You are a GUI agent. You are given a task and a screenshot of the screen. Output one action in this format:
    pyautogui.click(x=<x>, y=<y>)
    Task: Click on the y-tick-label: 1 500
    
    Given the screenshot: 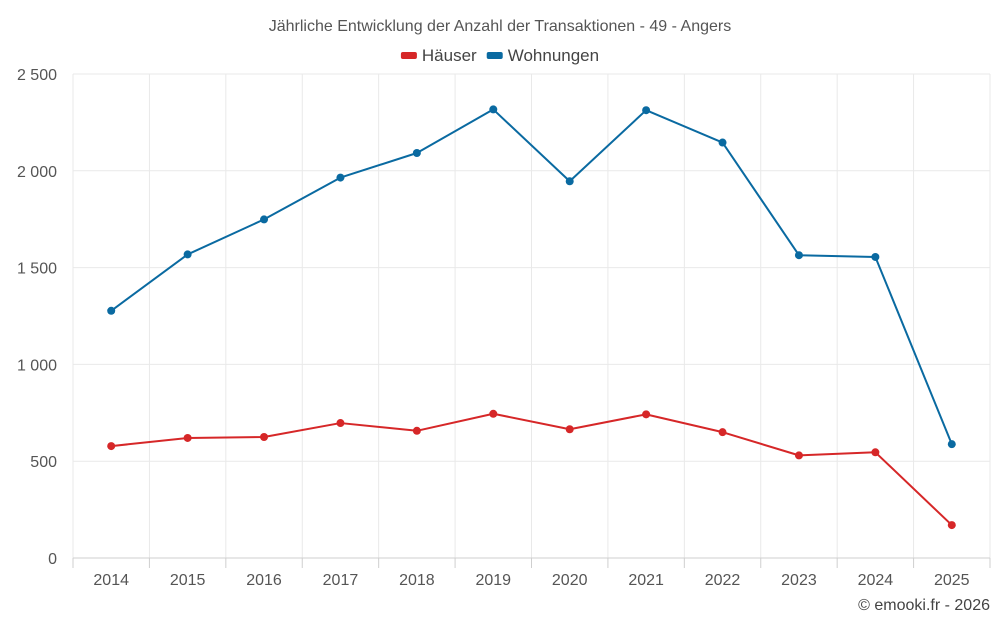 What is the action you would take?
    pyautogui.click(x=37, y=269)
    